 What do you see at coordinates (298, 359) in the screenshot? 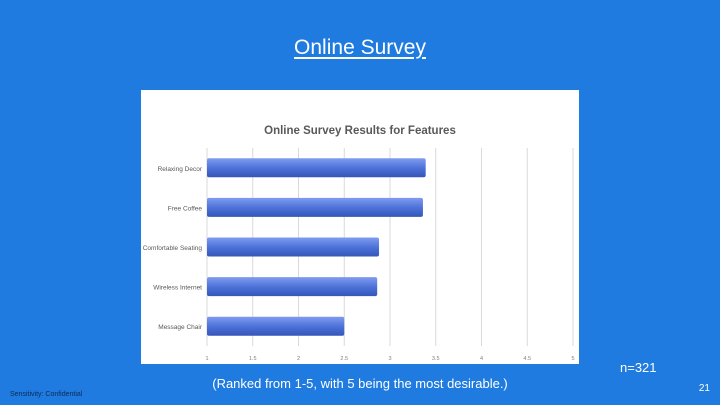
I see `x-tick-label: 2` at bounding box center [298, 359].